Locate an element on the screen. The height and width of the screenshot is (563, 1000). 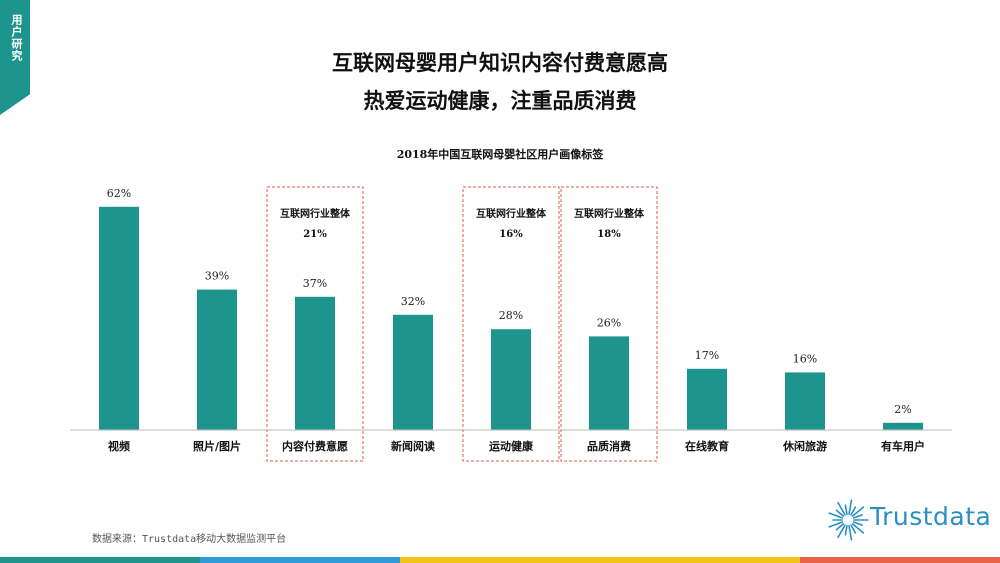
data-label: 26% is located at coordinates (609, 322).